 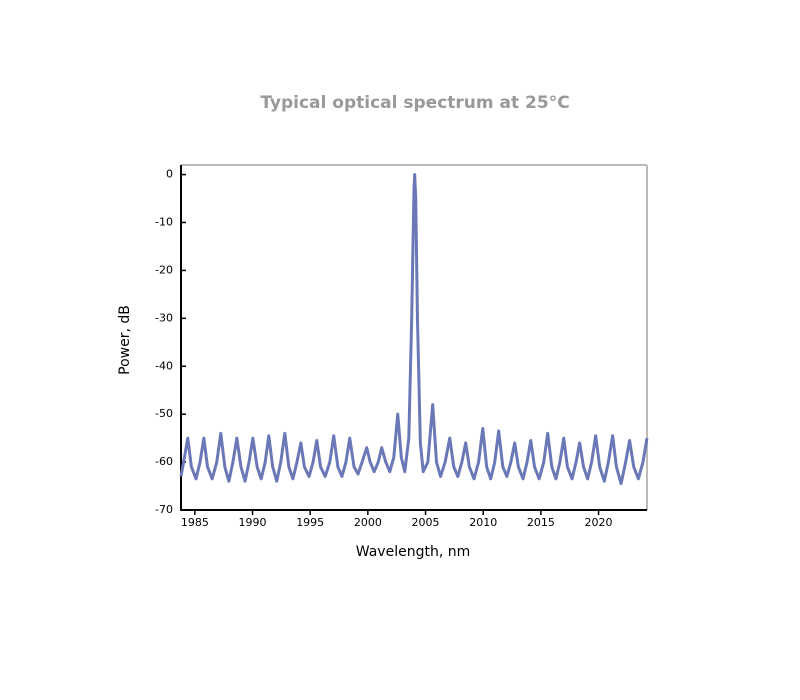 What do you see at coordinates (195, 522) in the screenshot?
I see `x-tick-label: 1985` at bounding box center [195, 522].